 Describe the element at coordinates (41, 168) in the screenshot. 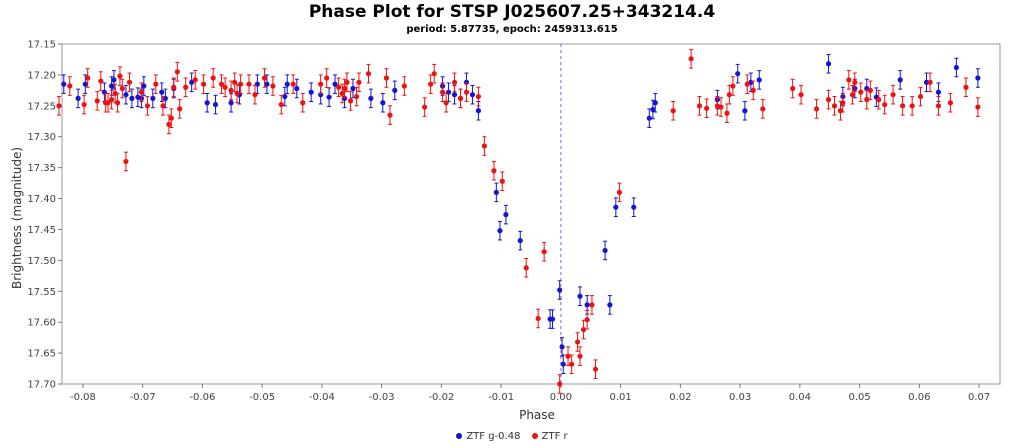

I see `y-tick-label: 17.35` at that location.